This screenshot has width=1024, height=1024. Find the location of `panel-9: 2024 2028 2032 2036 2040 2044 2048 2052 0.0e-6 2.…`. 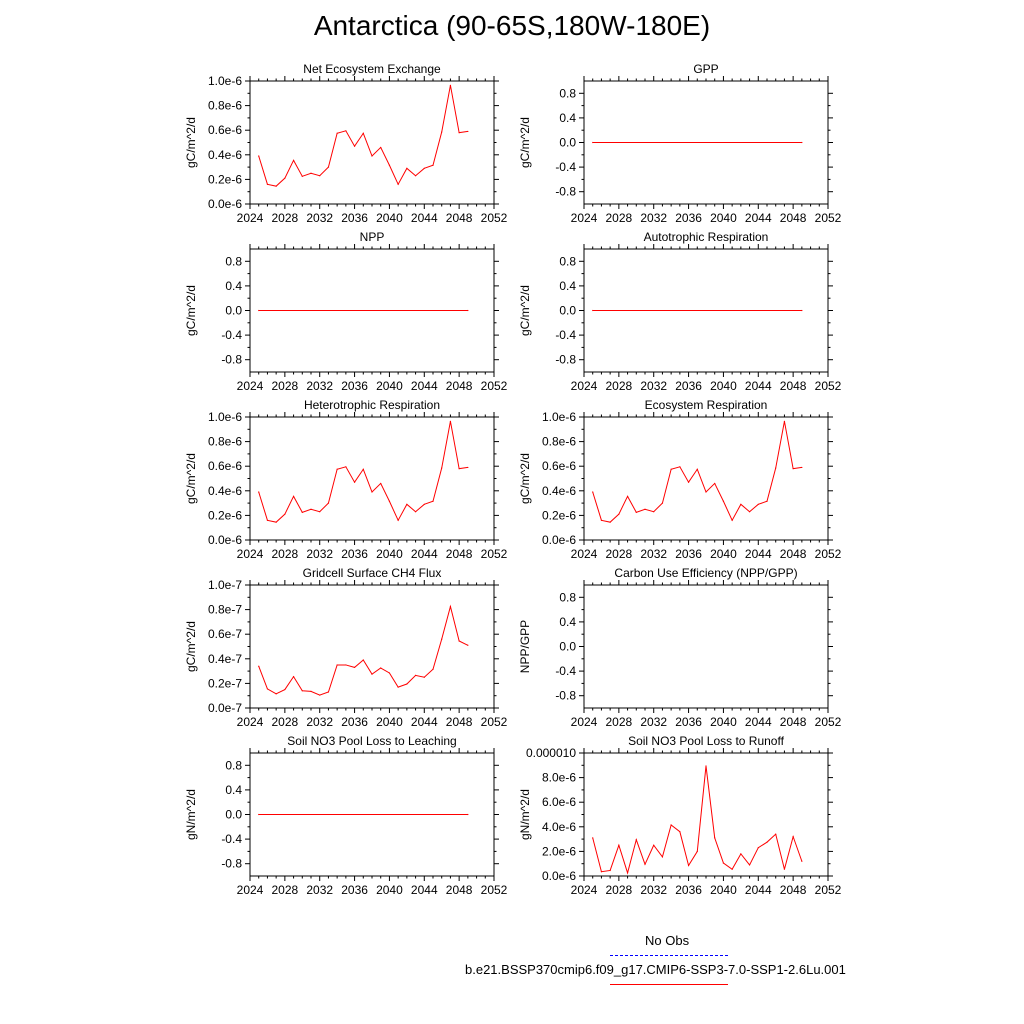

panel-9: 2024 2028 2032 2036 2040 2044 2048 2052 0.0e-6 2.… is located at coordinates (680, 815).